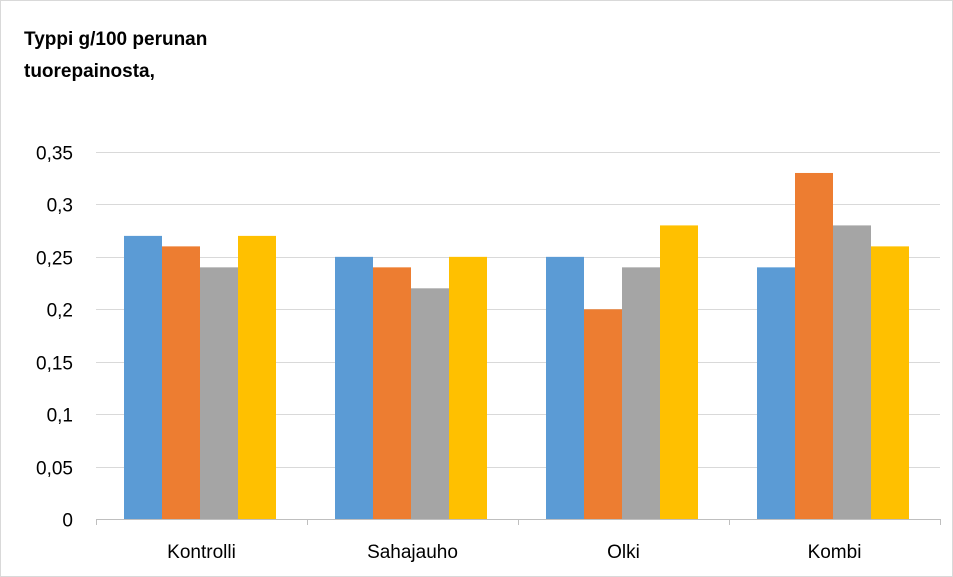  Describe the element at coordinates (54, 259) in the screenshot. I see `y-tick-label: 0,25` at that location.